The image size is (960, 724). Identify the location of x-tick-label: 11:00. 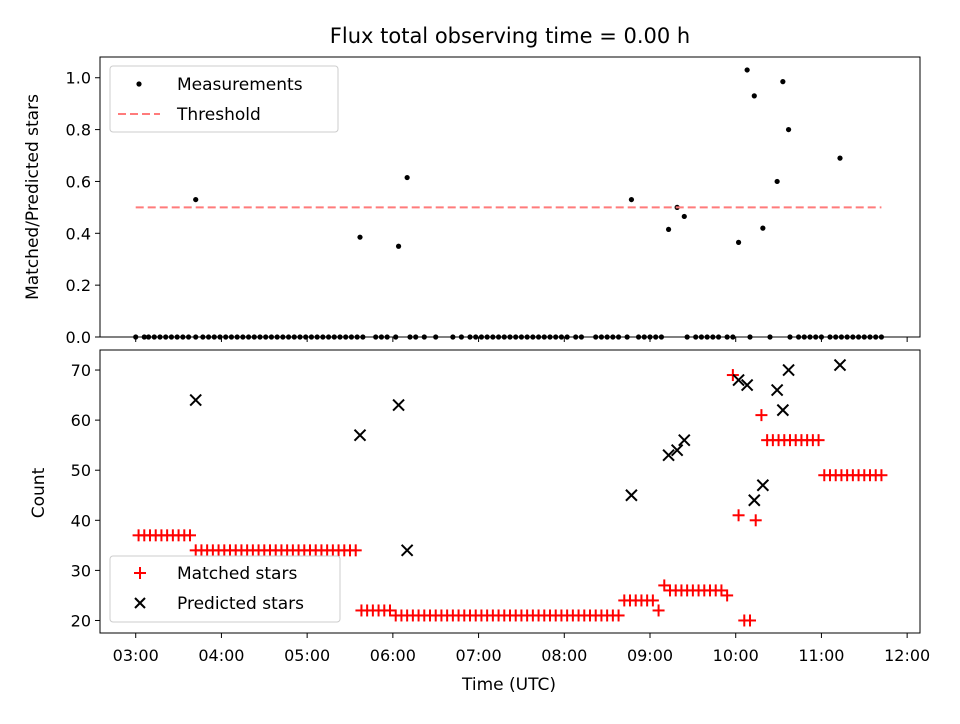
(821, 655).